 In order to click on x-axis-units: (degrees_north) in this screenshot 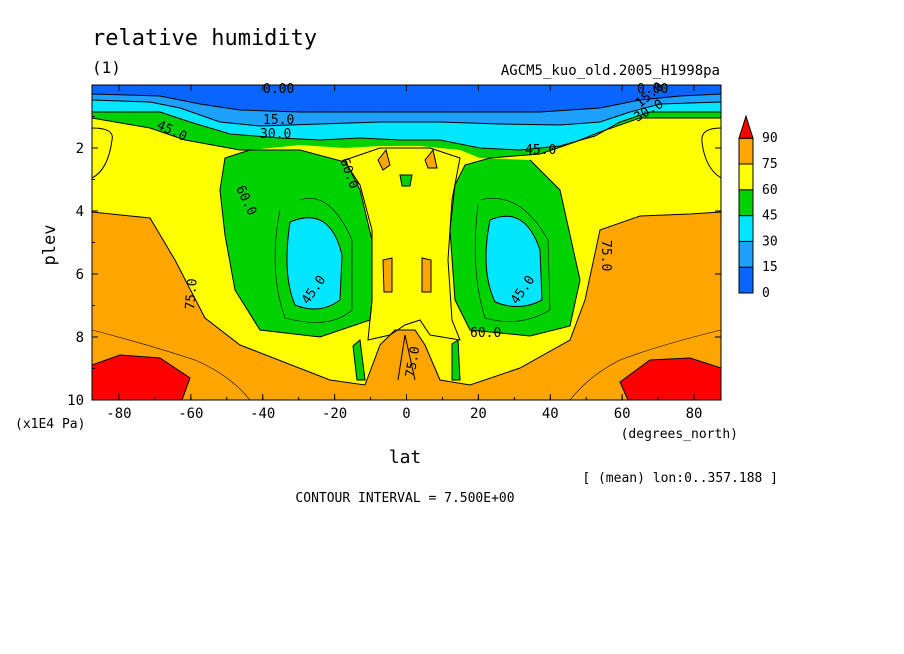, I will do `click(679, 434)`.